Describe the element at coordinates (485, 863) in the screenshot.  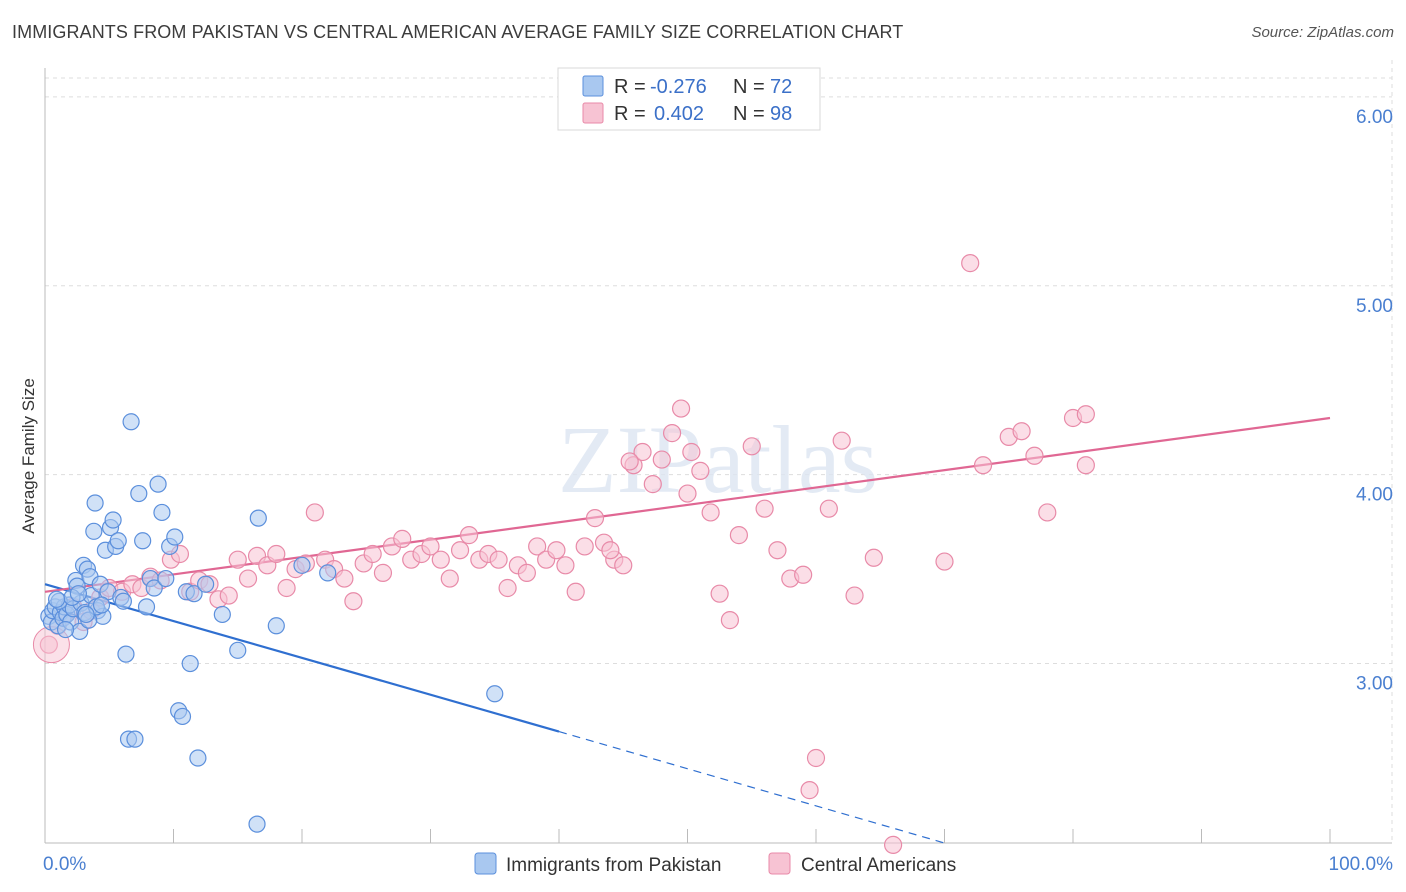
I see `bottom-legend-swatch-pakistan` at that location.